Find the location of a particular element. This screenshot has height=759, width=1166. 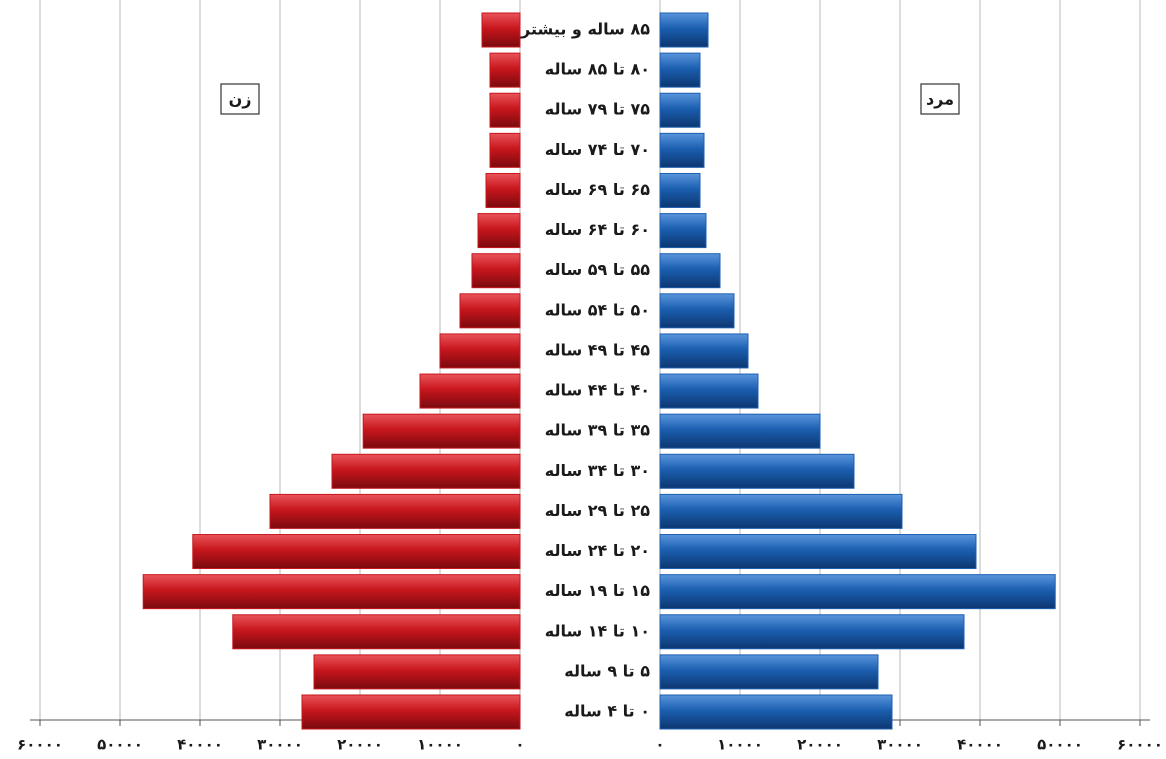

category-label: ۱۵ تا ۱۹ ساله is located at coordinates (597, 590).